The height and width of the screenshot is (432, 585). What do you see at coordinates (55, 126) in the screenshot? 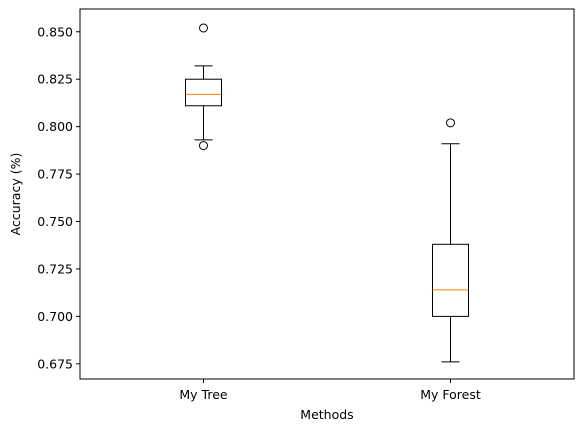
I see `y-tick-label: 0.800` at bounding box center [55, 126].